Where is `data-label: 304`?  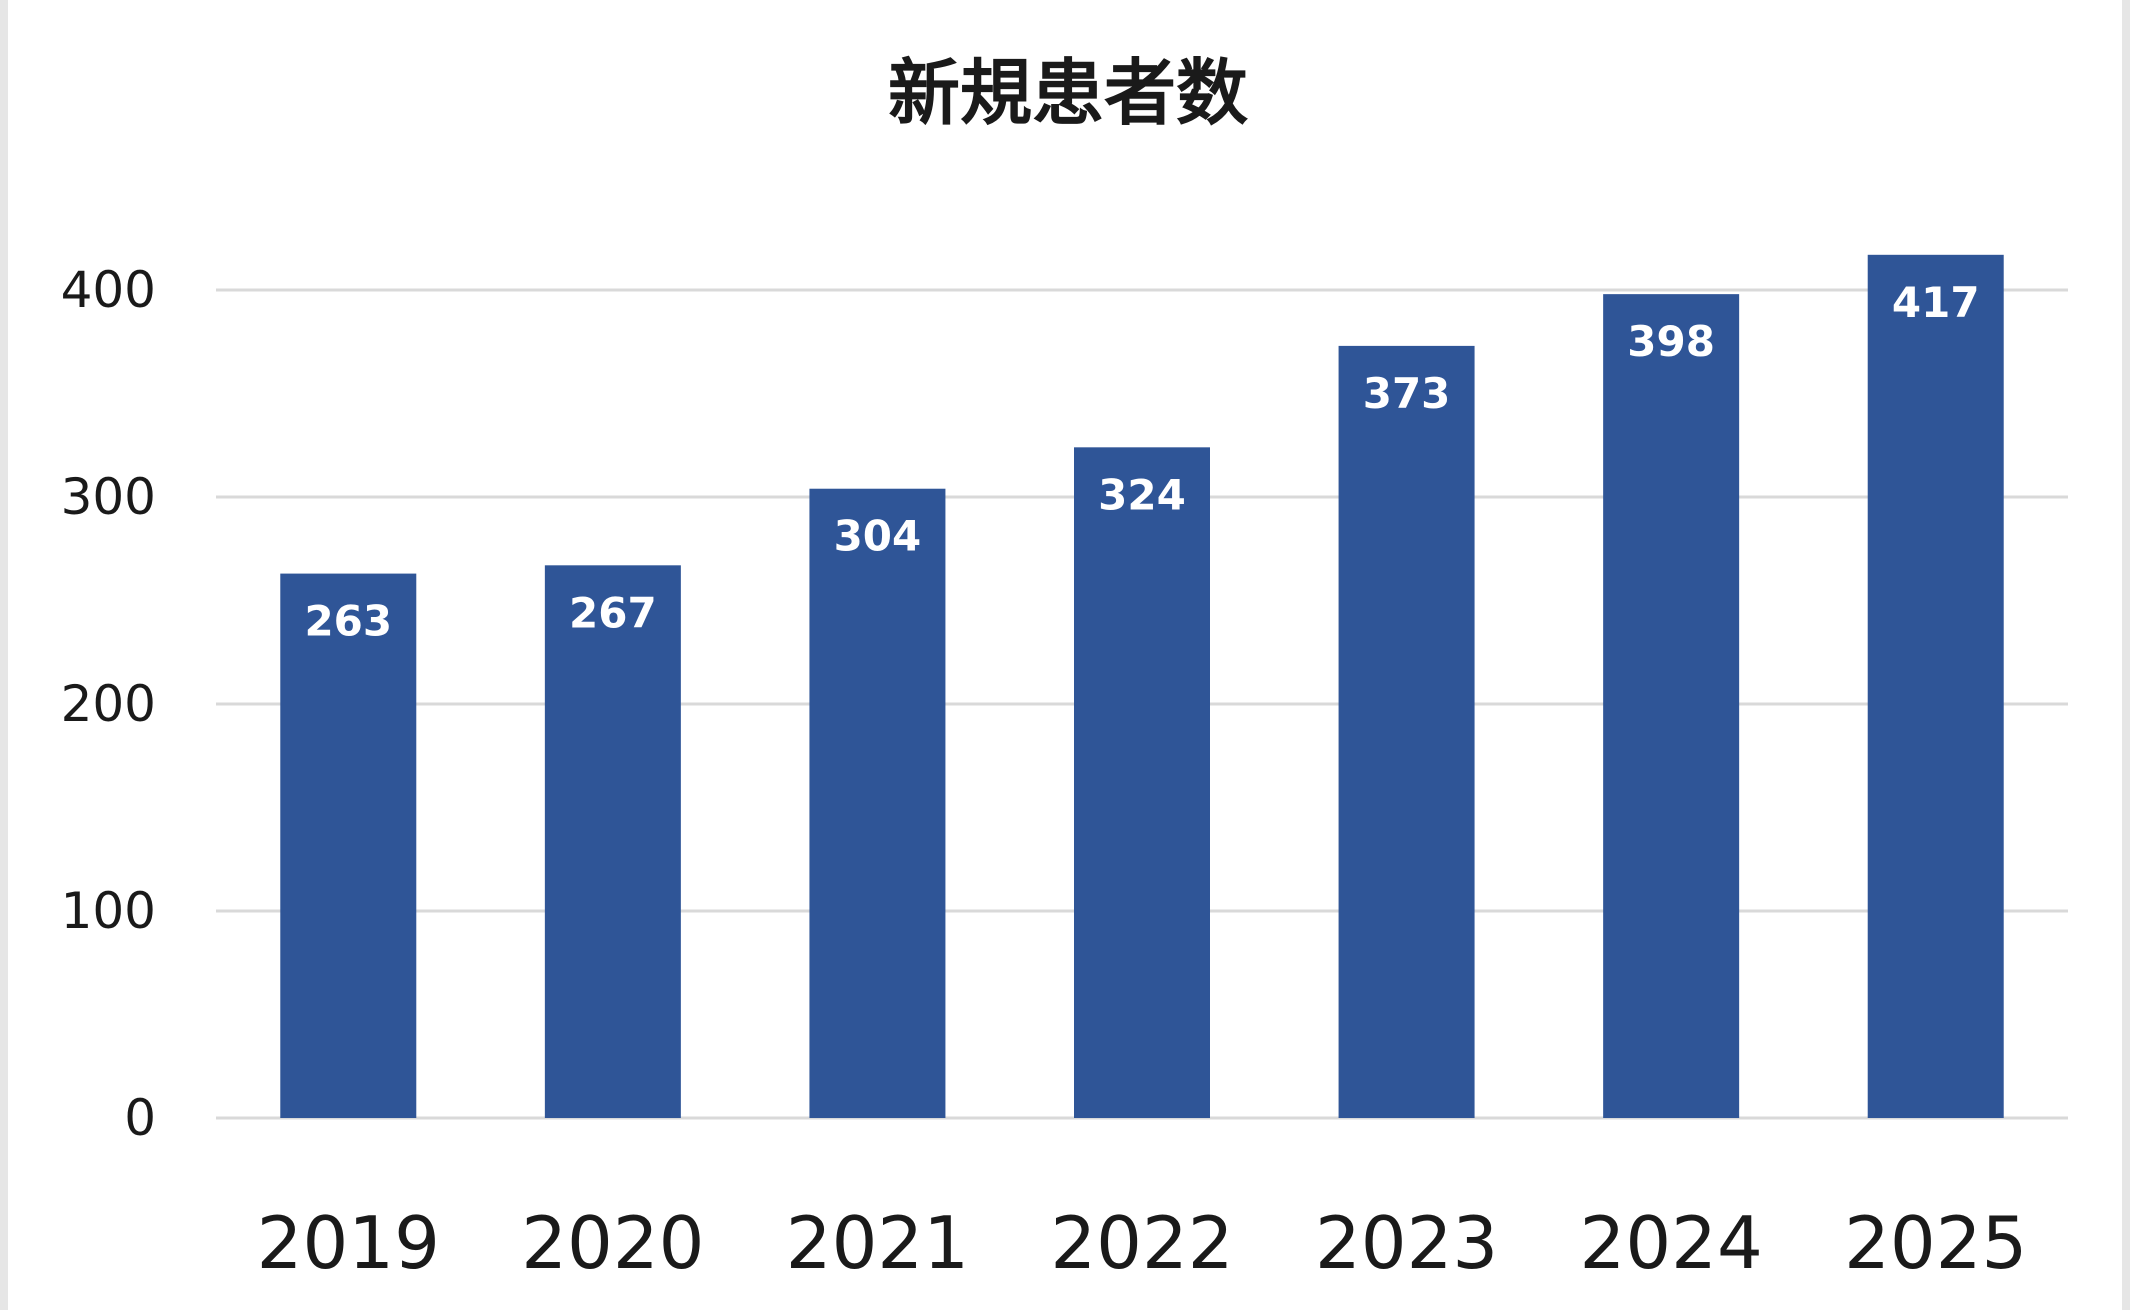 data-label: 304 is located at coordinates (878, 536).